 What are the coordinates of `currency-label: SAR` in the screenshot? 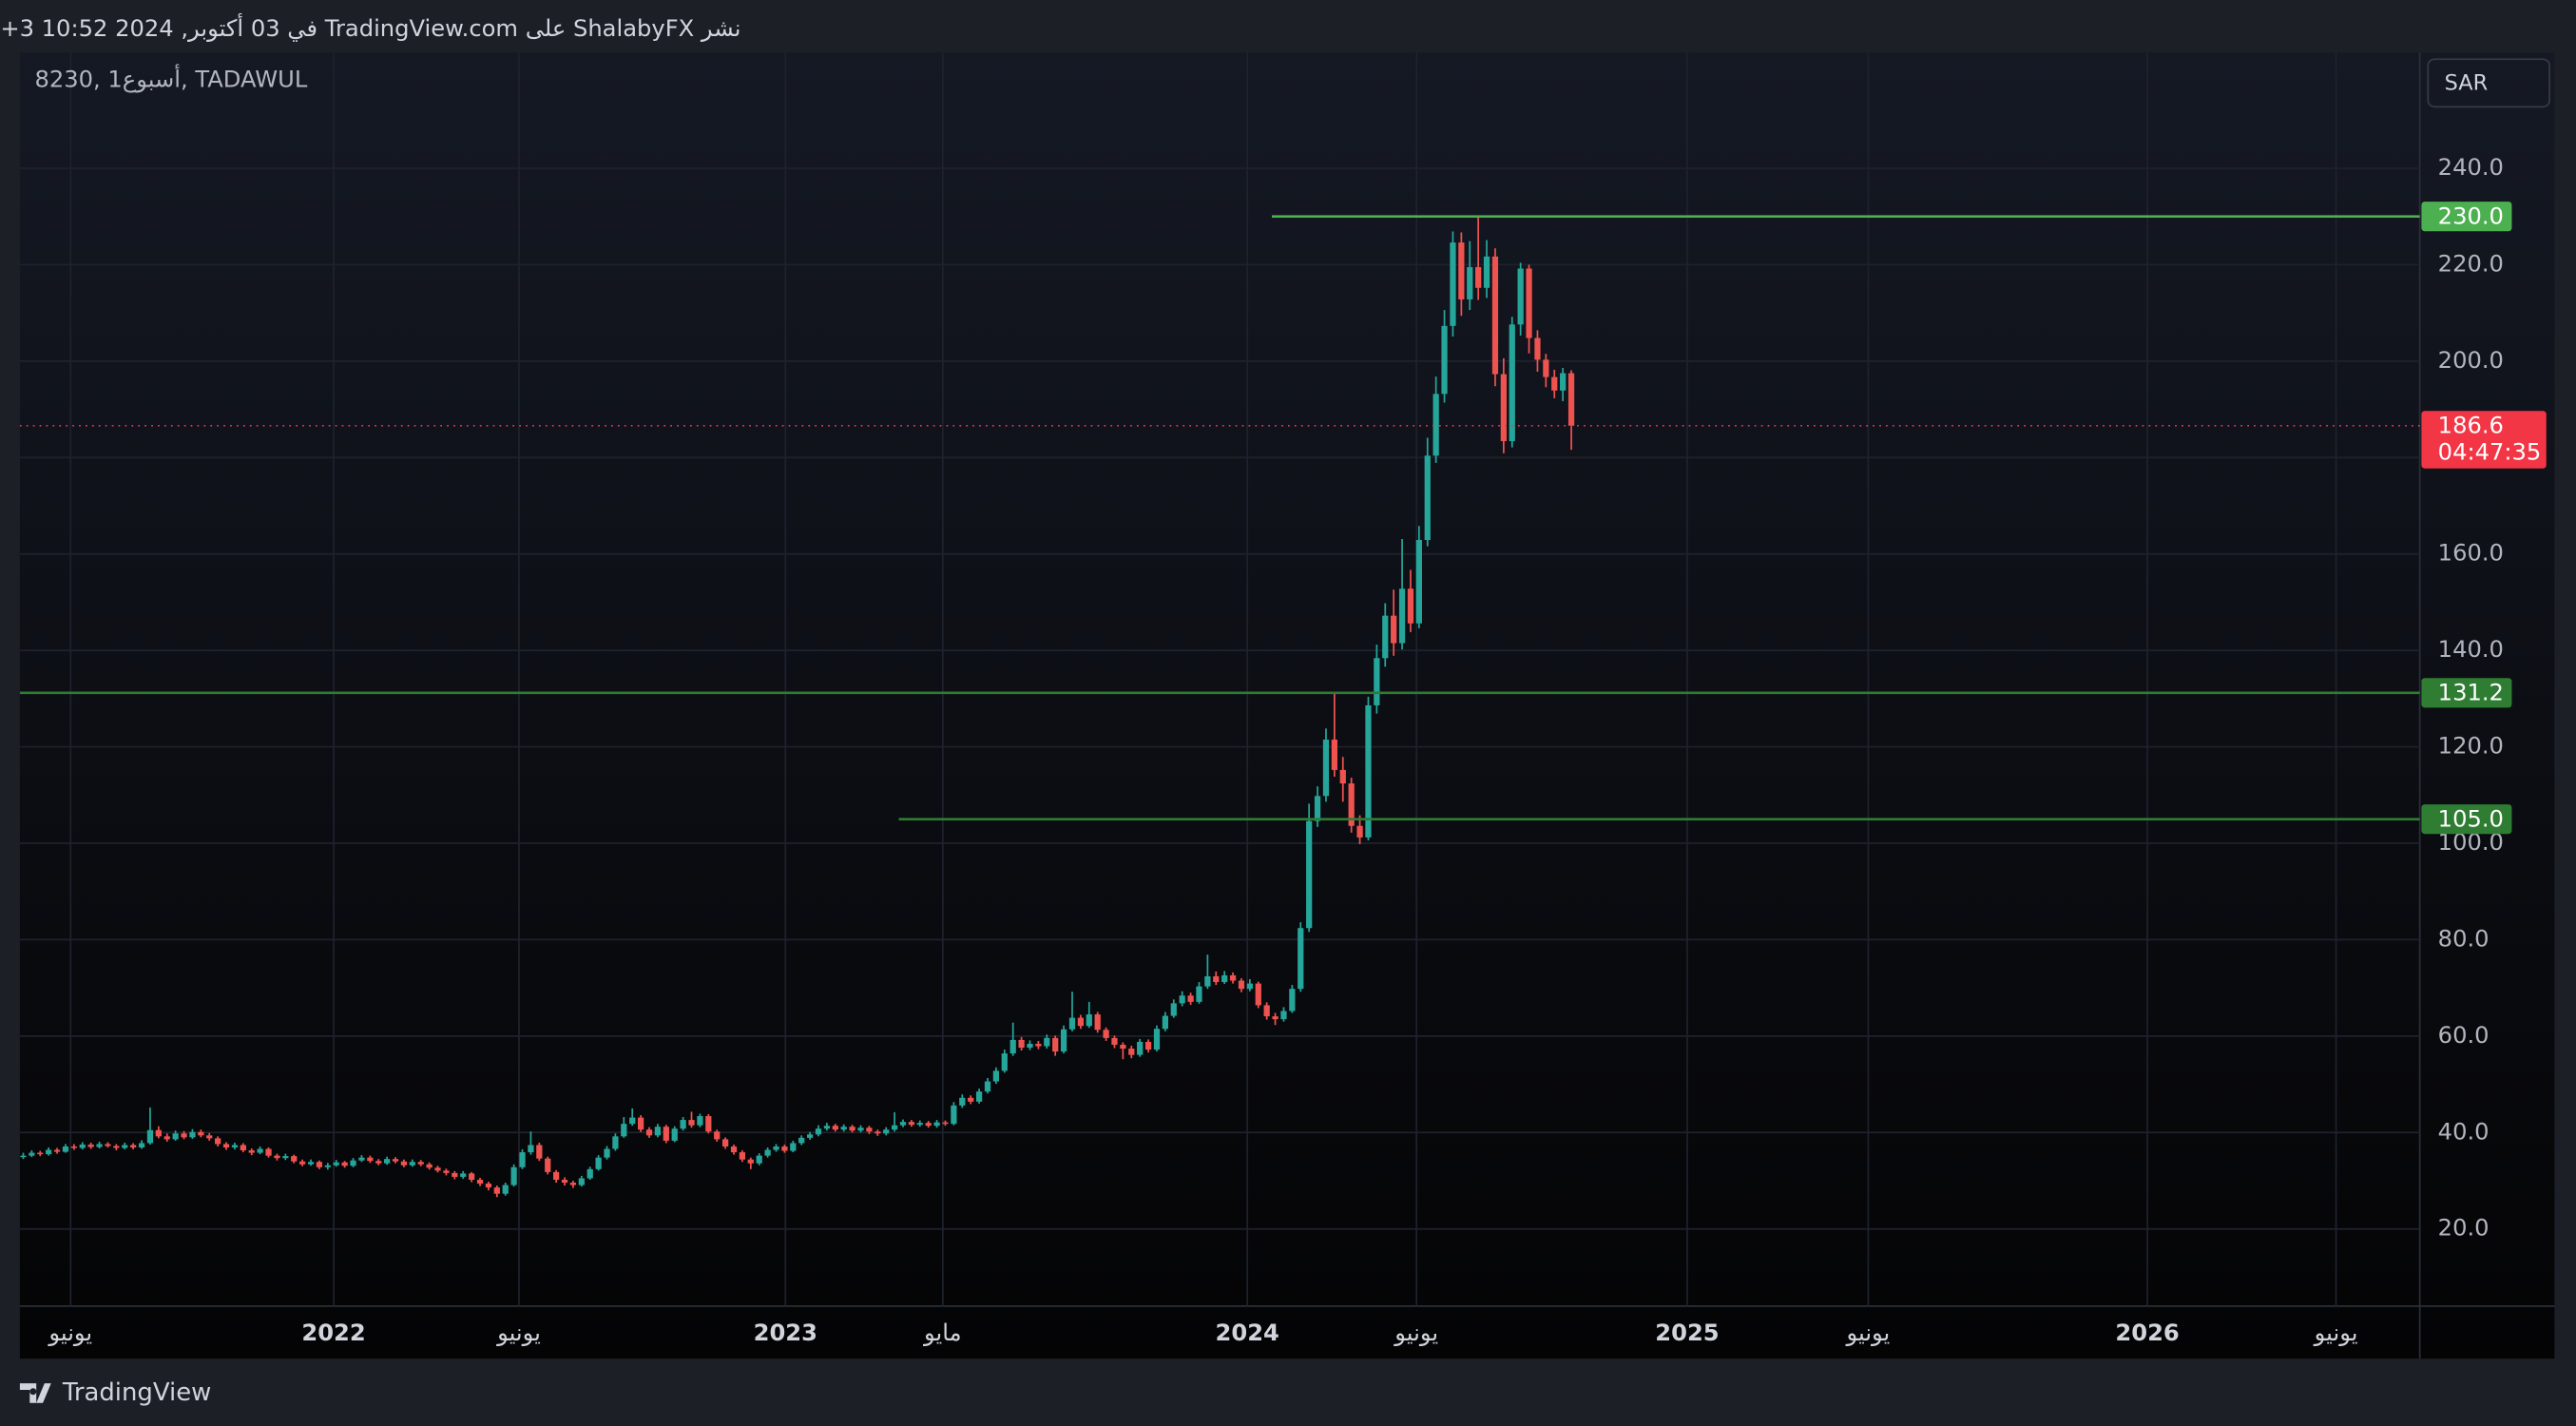 It's located at (2467, 83).